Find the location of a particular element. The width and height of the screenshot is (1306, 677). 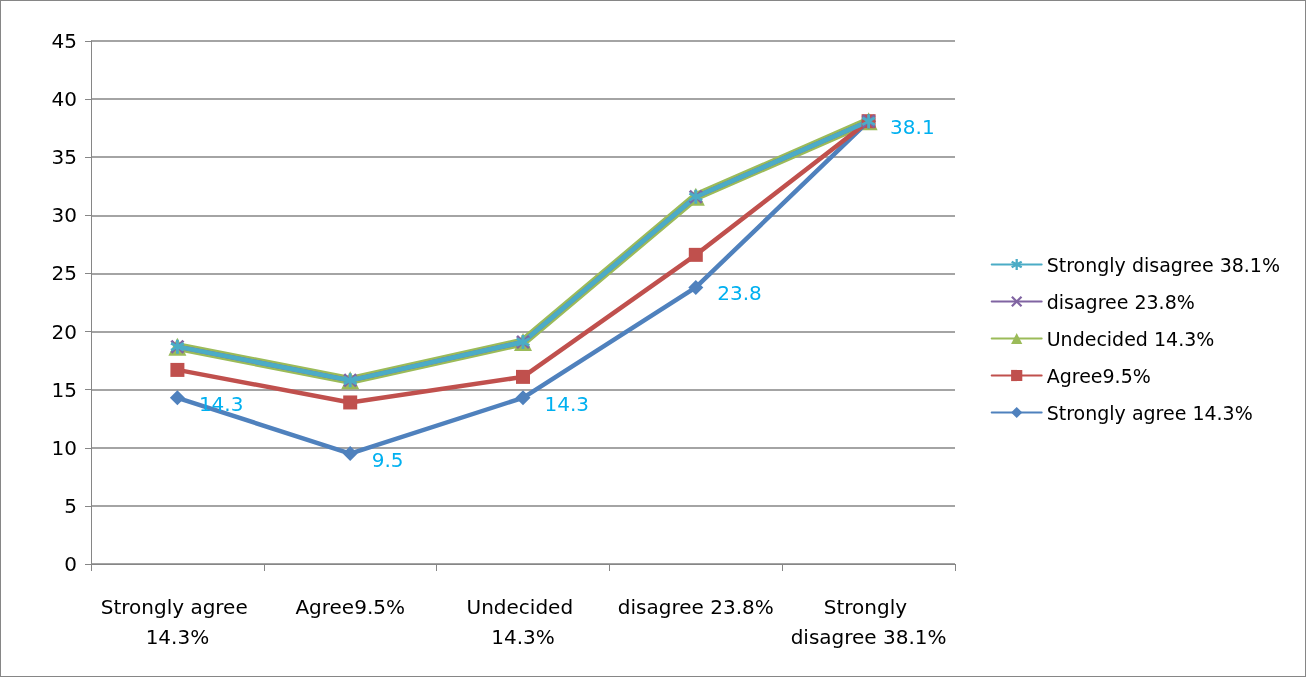

x-tick-label: disagree 23.8% is located at coordinates (695, 607).